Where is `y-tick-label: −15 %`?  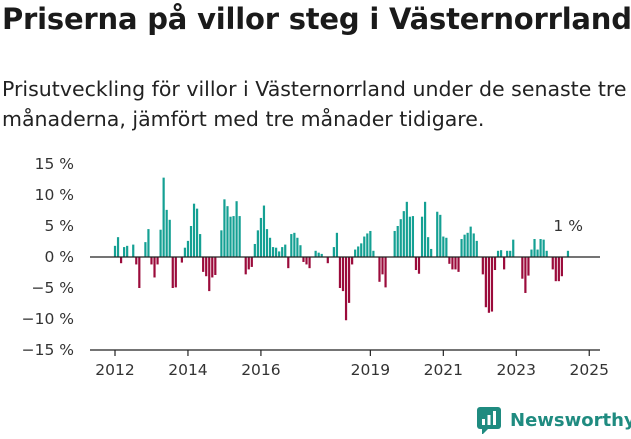 y-tick-label: −15 % is located at coordinates (48, 350).